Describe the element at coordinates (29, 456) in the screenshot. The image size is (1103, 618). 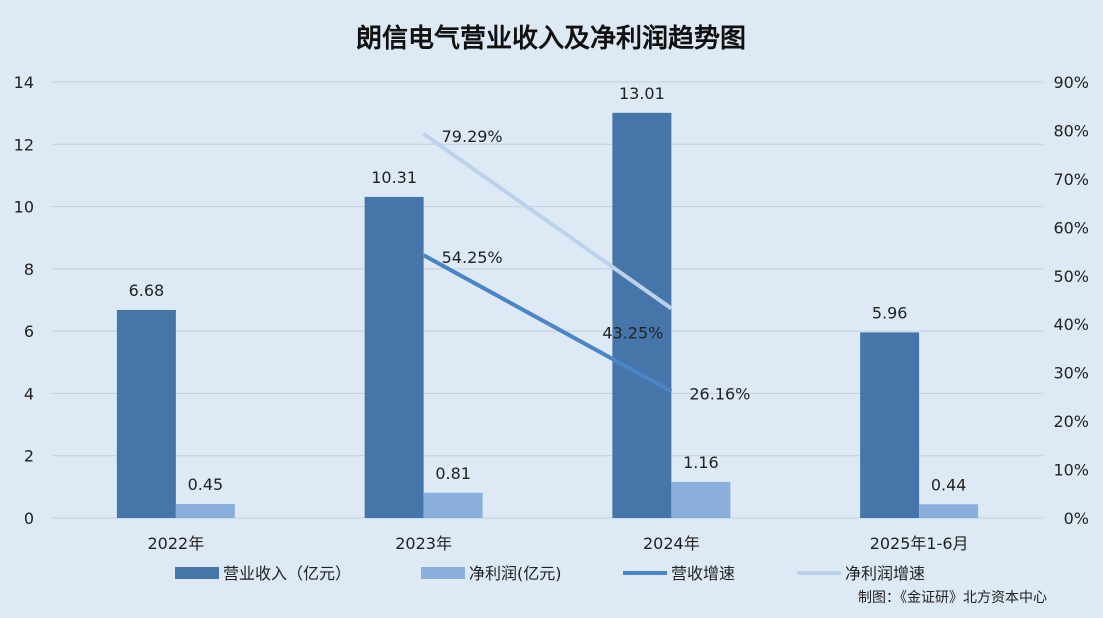
I see `y-left-tick-label: 2` at that location.